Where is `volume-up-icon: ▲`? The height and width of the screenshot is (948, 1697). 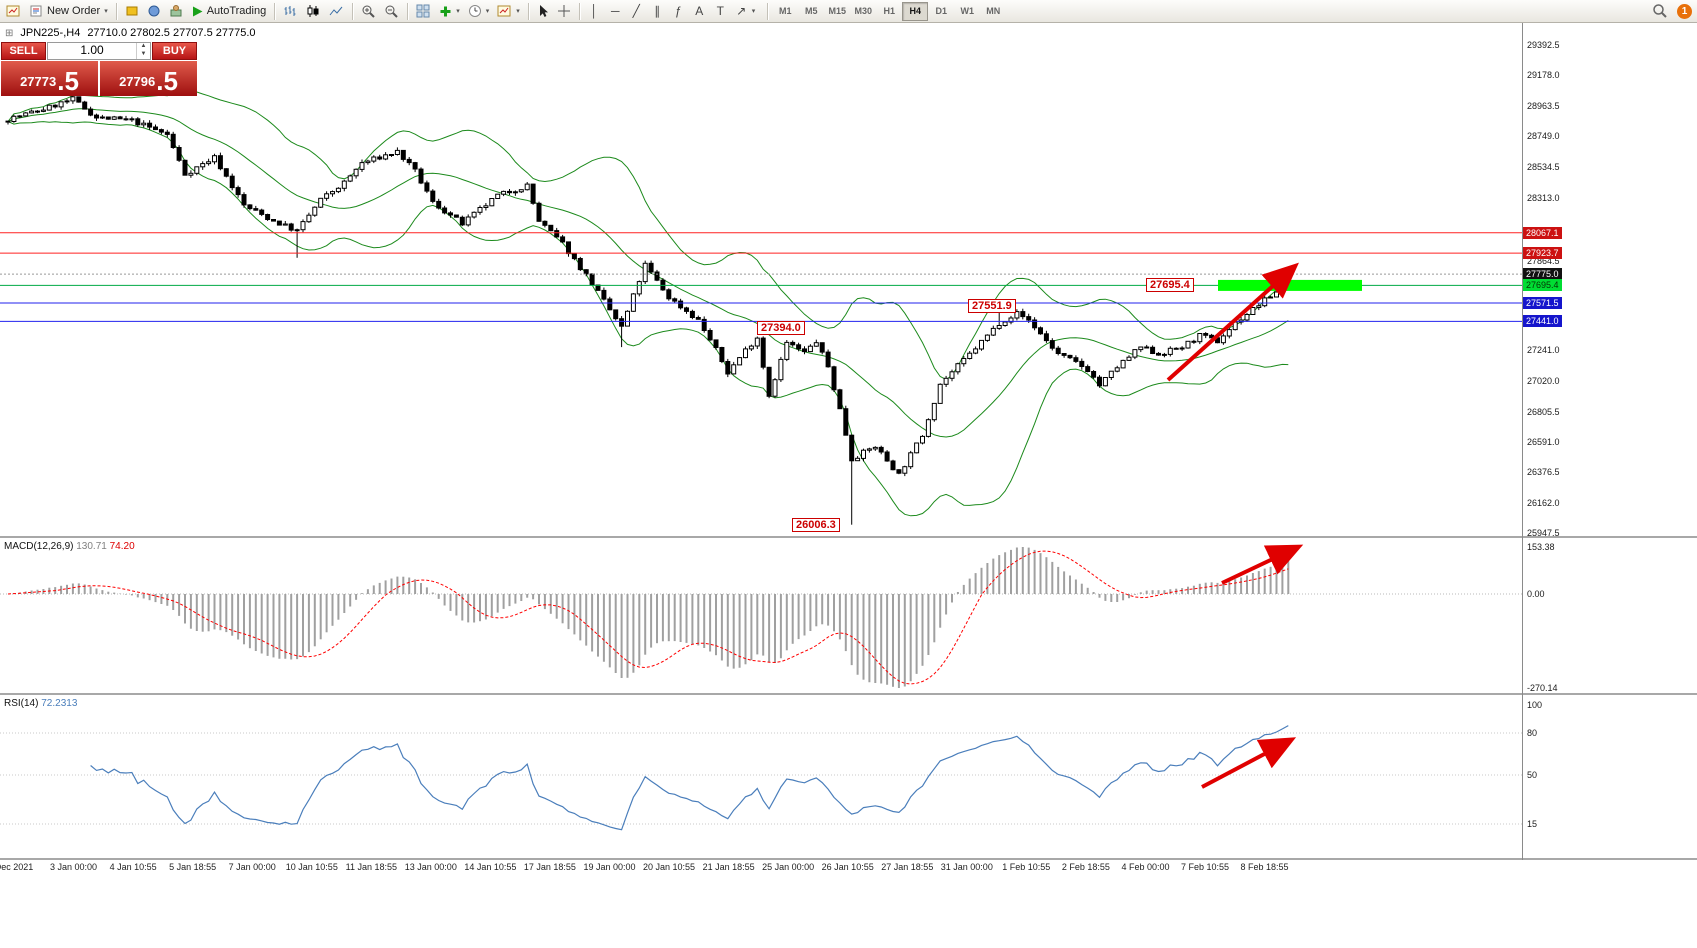 volume-up-icon: ▲ is located at coordinates (143, 46).